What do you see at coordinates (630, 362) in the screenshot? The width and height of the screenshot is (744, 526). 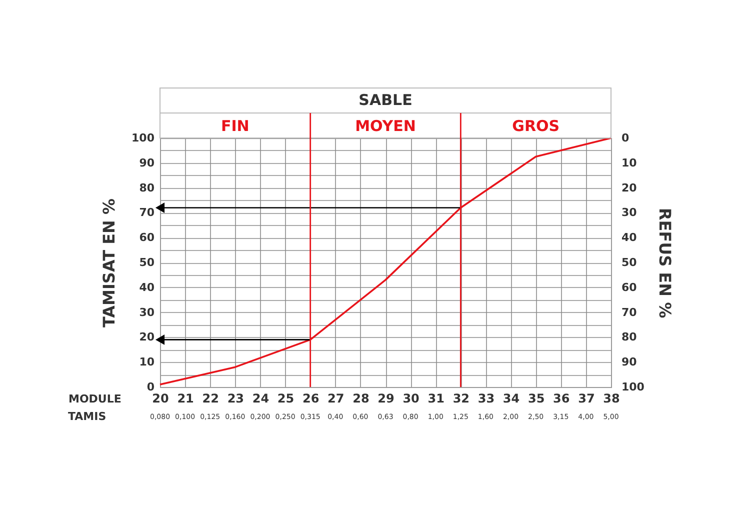 I see `y2-tick-label: 90` at bounding box center [630, 362].